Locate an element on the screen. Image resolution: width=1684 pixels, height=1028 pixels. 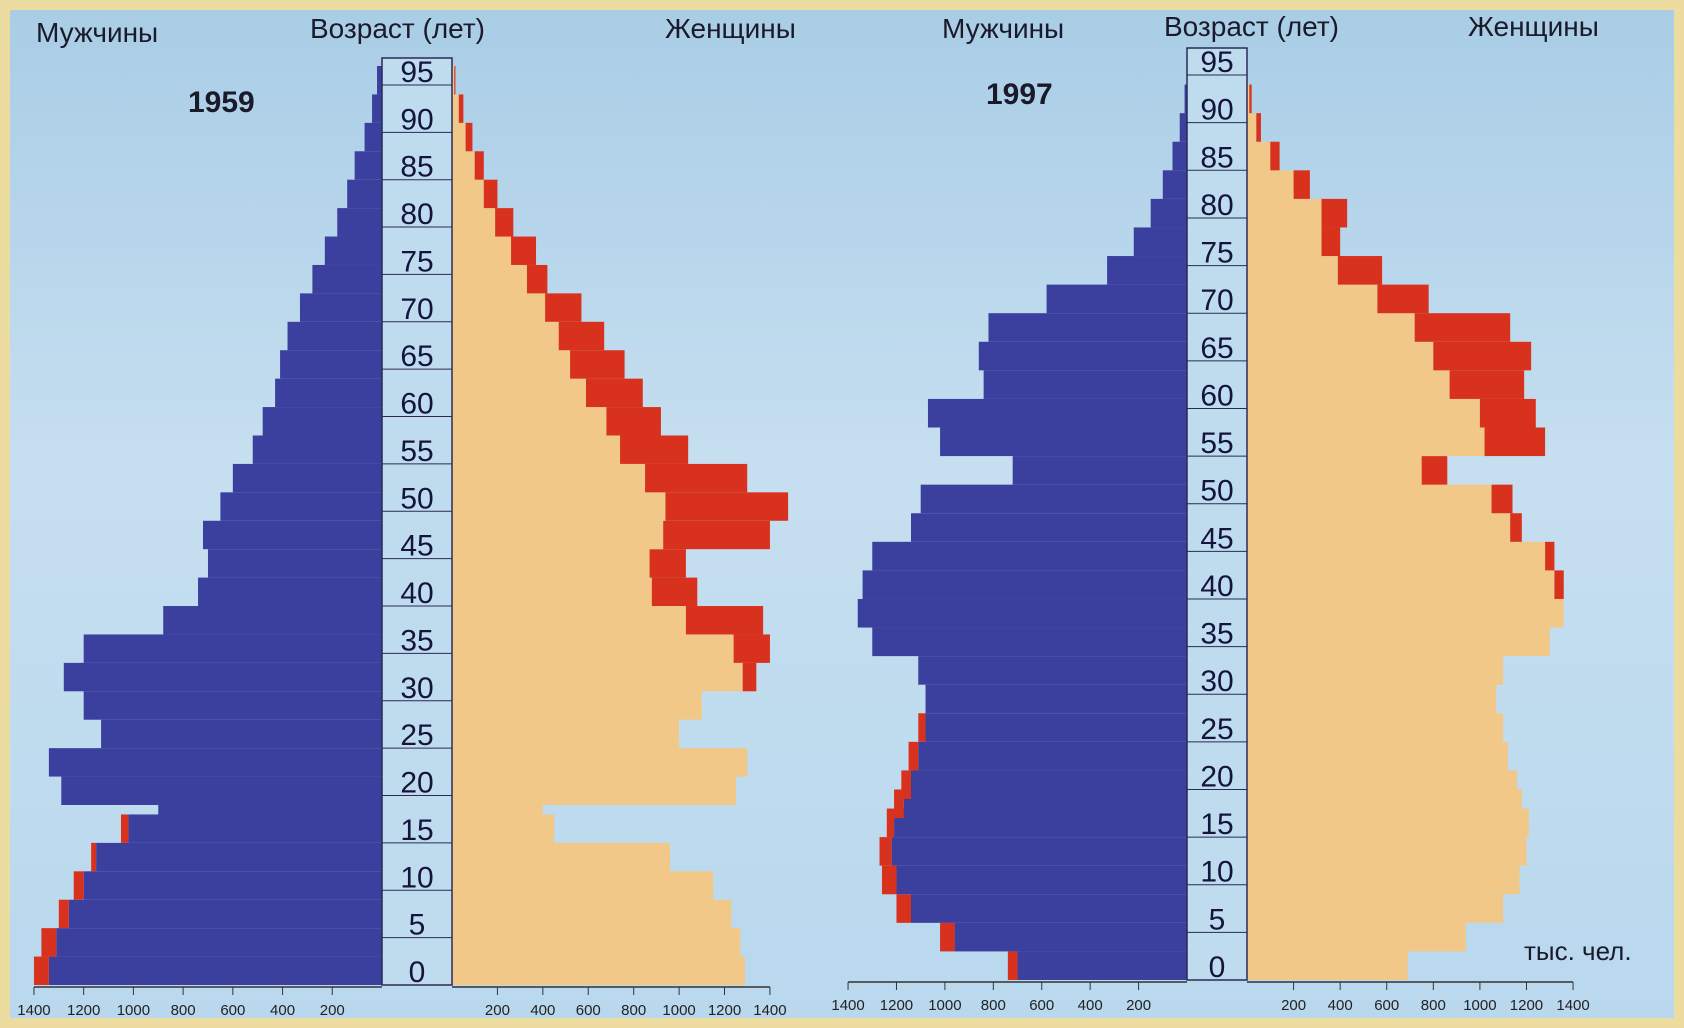
age-tick-label: 90 is located at coordinates (1216, 110).